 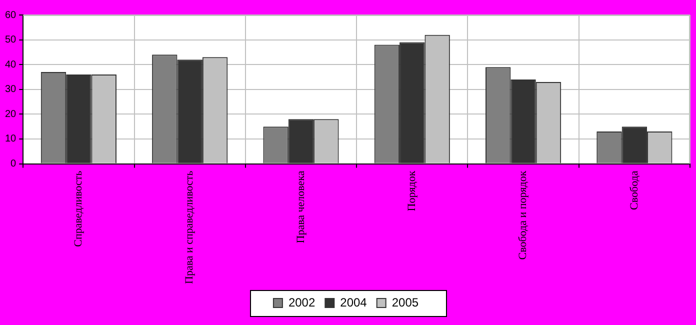 What do you see at coordinates (190, 227) in the screenshot?
I see `x-tick-label: Права и справедливость` at bounding box center [190, 227].